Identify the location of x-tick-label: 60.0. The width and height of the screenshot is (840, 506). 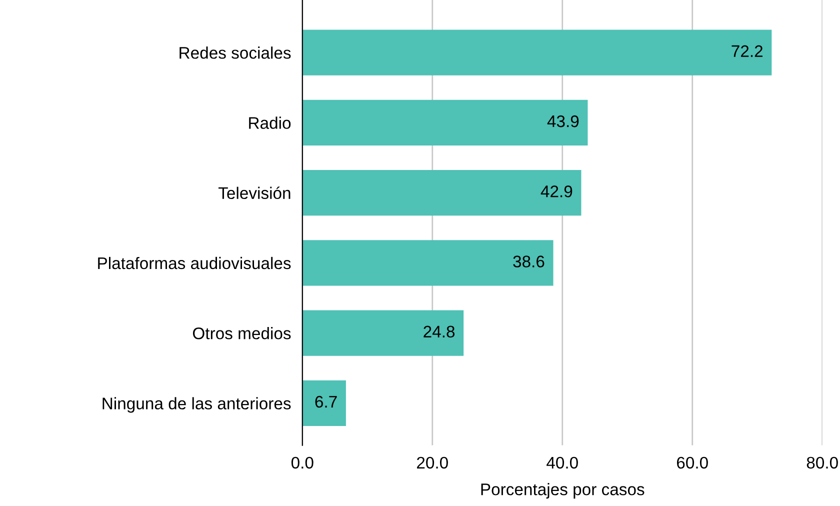
(692, 462).